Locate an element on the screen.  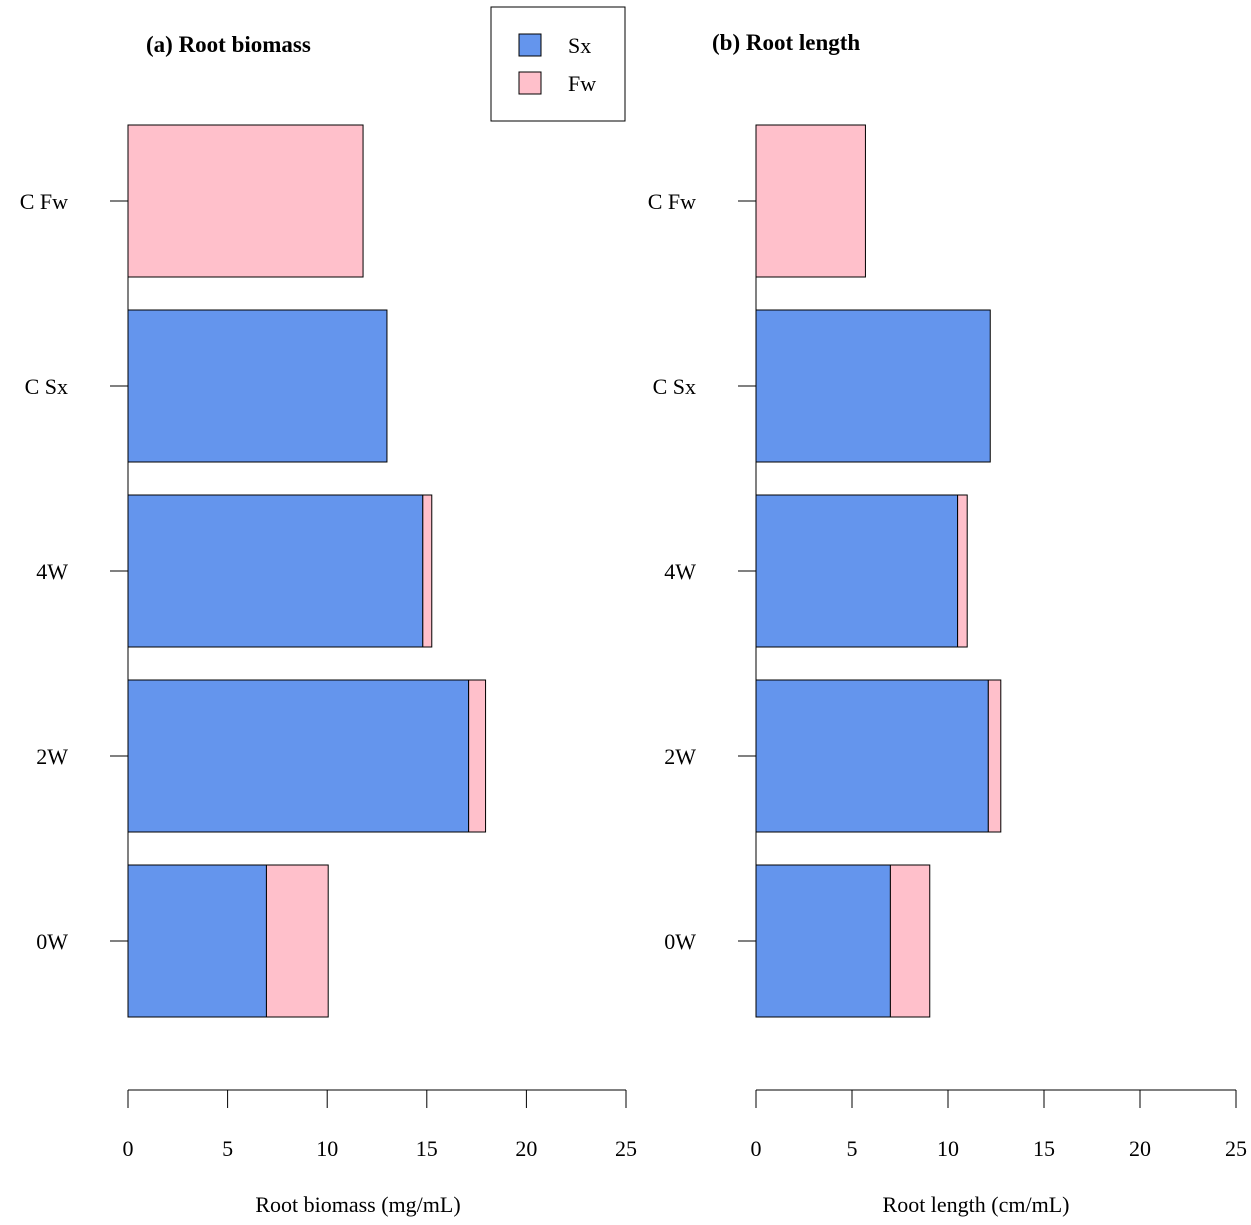
legend-swatch-fw is located at coordinates (530, 83).